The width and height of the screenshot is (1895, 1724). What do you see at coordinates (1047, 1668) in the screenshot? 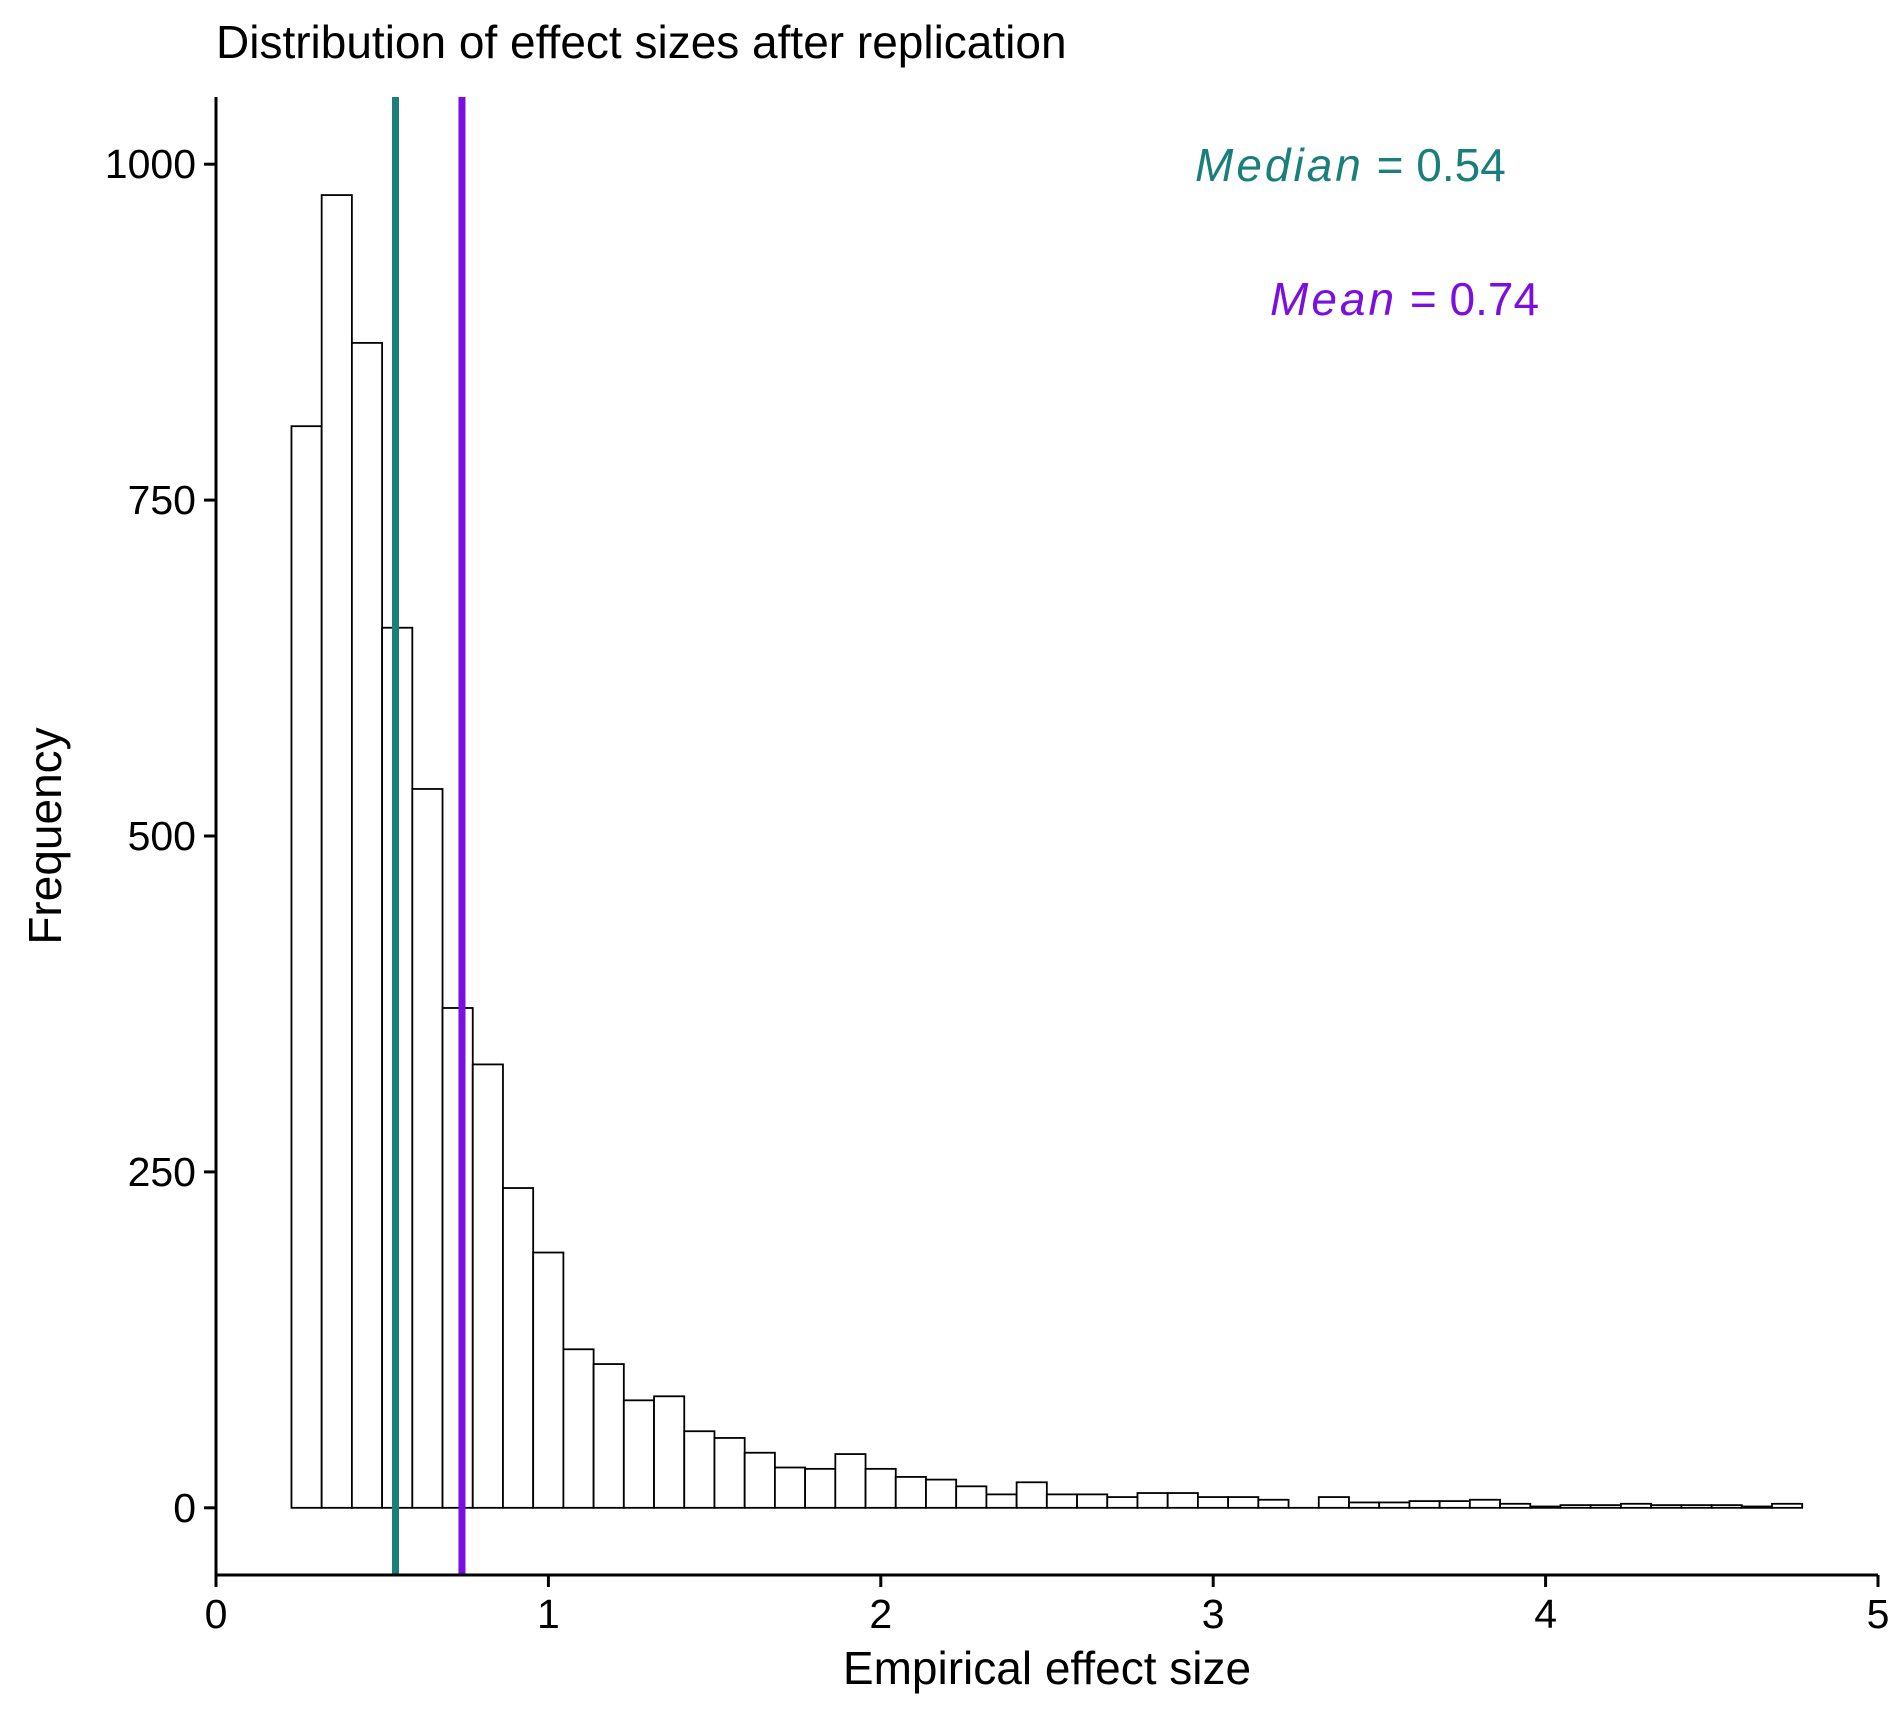
I see `x-axis-label: Empirical effect size` at bounding box center [1047, 1668].